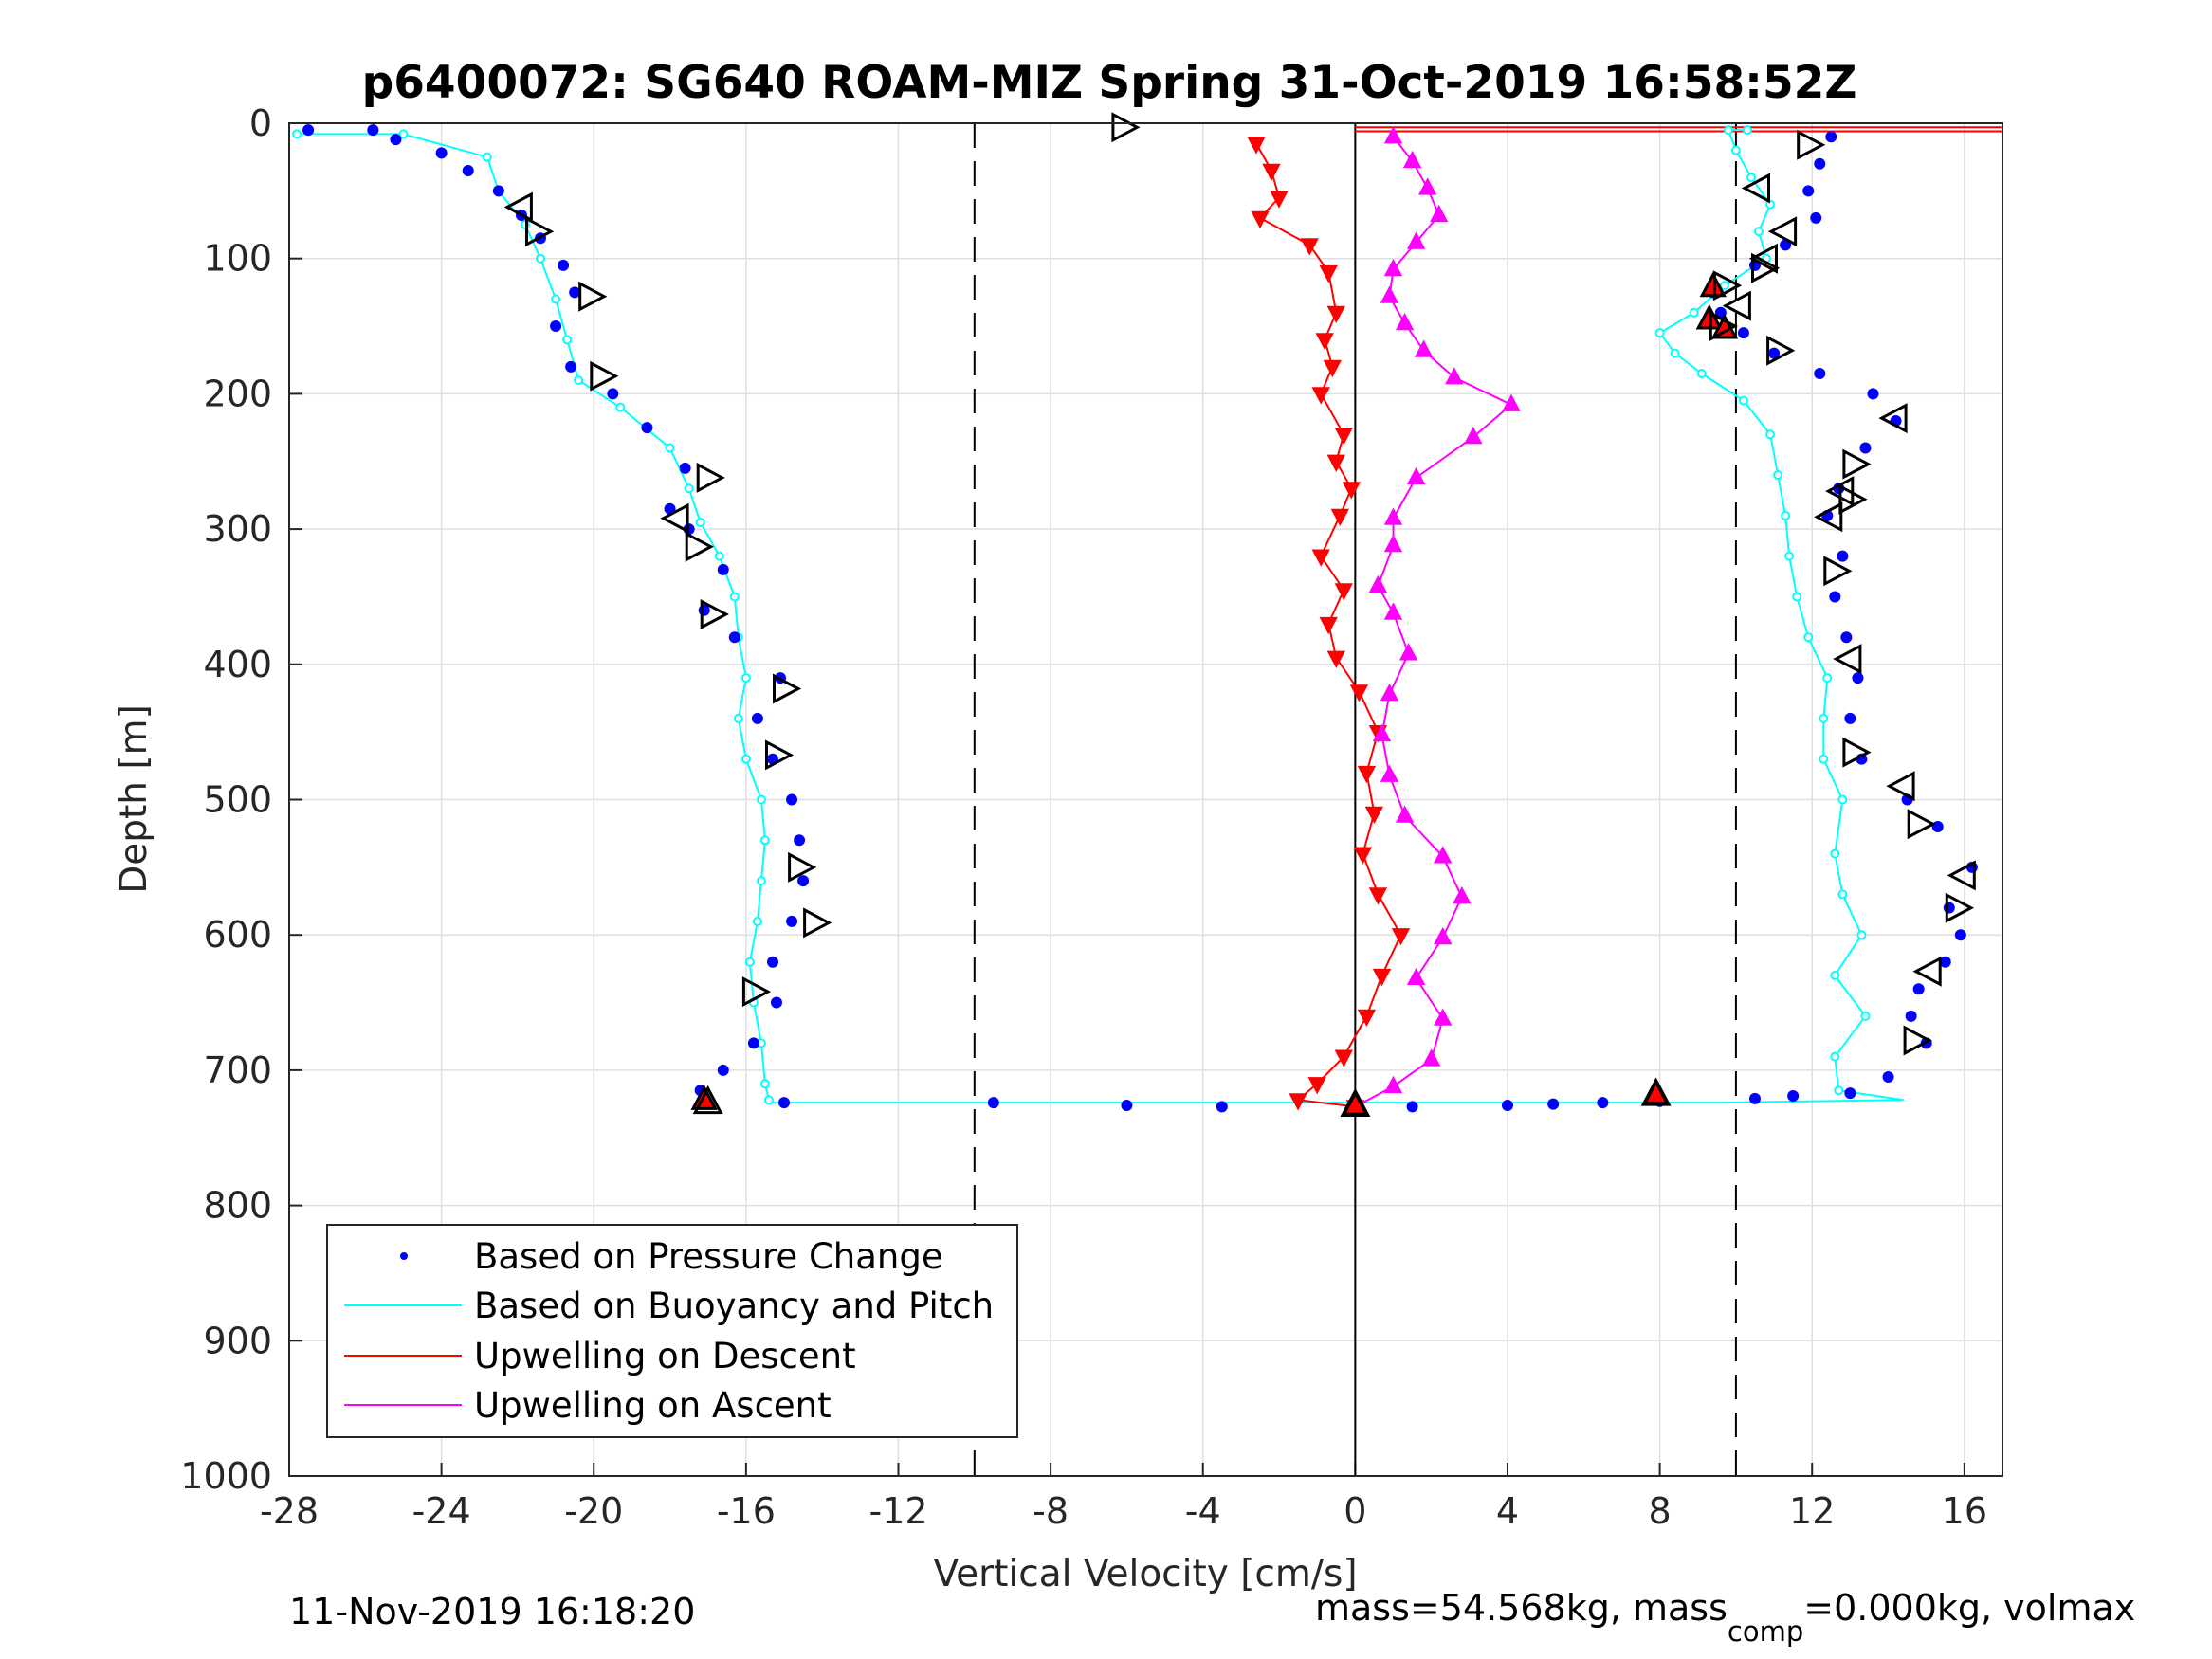 The height and width of the screenshot is (1659, 2212). Describe the element at coordinates (237, 1340) in the screenshot. I see `y-tick-label: 900` at that location.